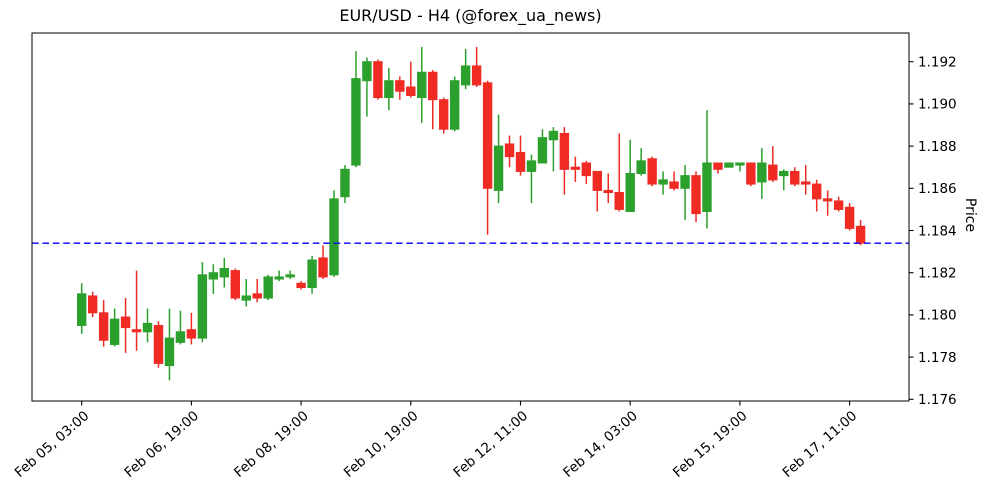 The height and width of the screenshot is (500, 1000). What do you see at coordinates (937, 274) in the screenshot?
I see `y-tick-label: 1.182` at bounding box center [937, 274].